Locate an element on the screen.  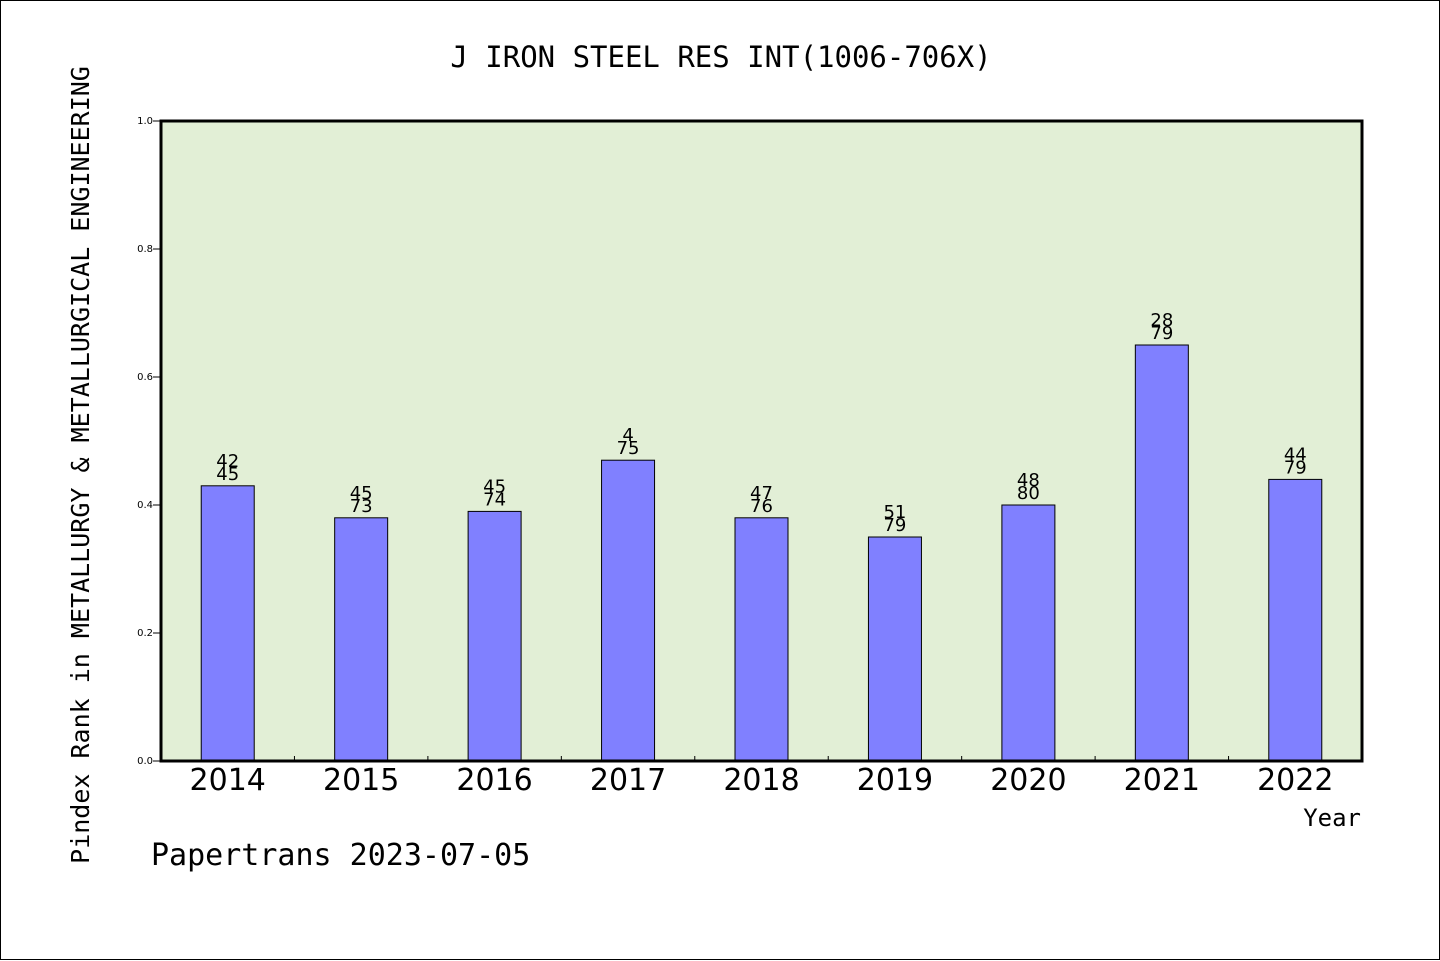
bar-rank-label-2015: 45 is located at coordinates (361, 493).